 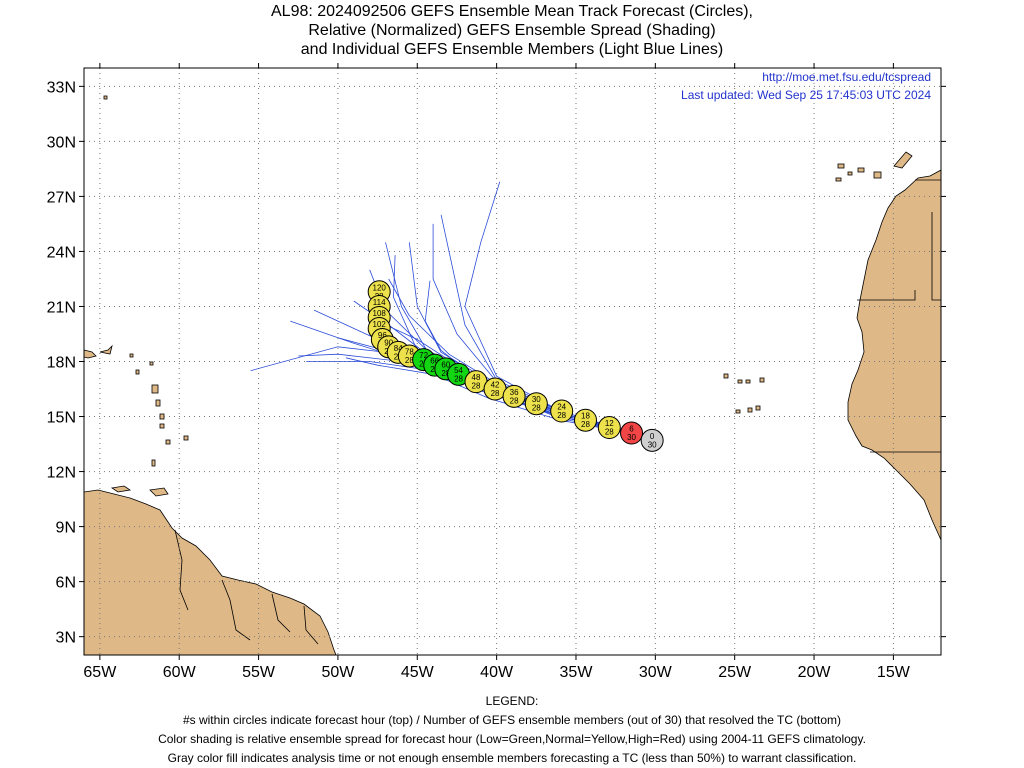 What do you see at coordinates (210, 572) in the screenshot?
I see `south-america-land` at bounding box center [210, 572].